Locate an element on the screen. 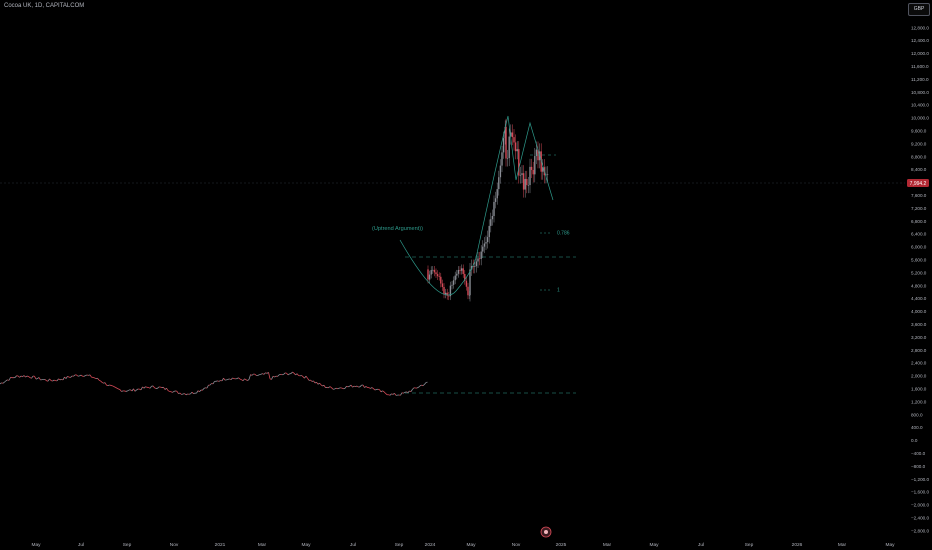  annotation-label: (Uptrend Argument)) is located at coordinates (397, 229).